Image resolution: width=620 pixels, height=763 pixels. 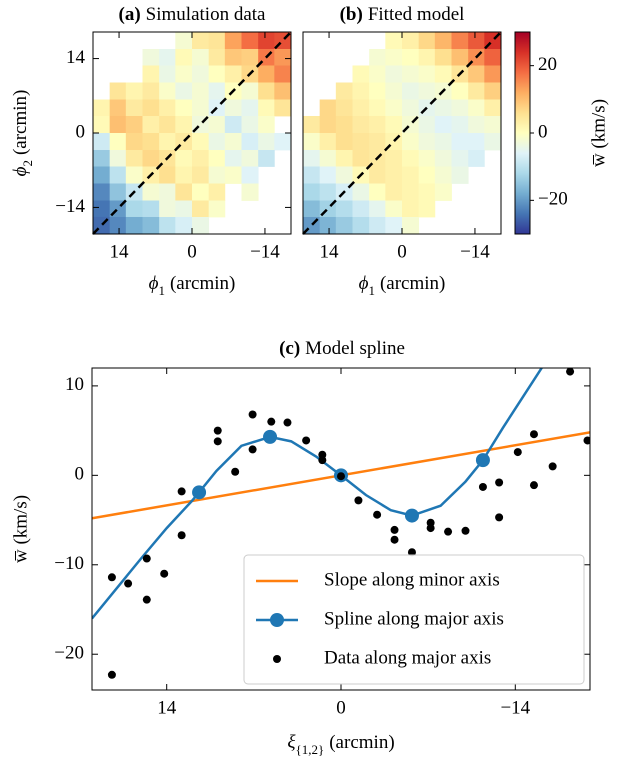 What do you see at coordinates (371, 290) in the screenshot?
I see `label-subscript: 1` at bounding box center [371, 290].